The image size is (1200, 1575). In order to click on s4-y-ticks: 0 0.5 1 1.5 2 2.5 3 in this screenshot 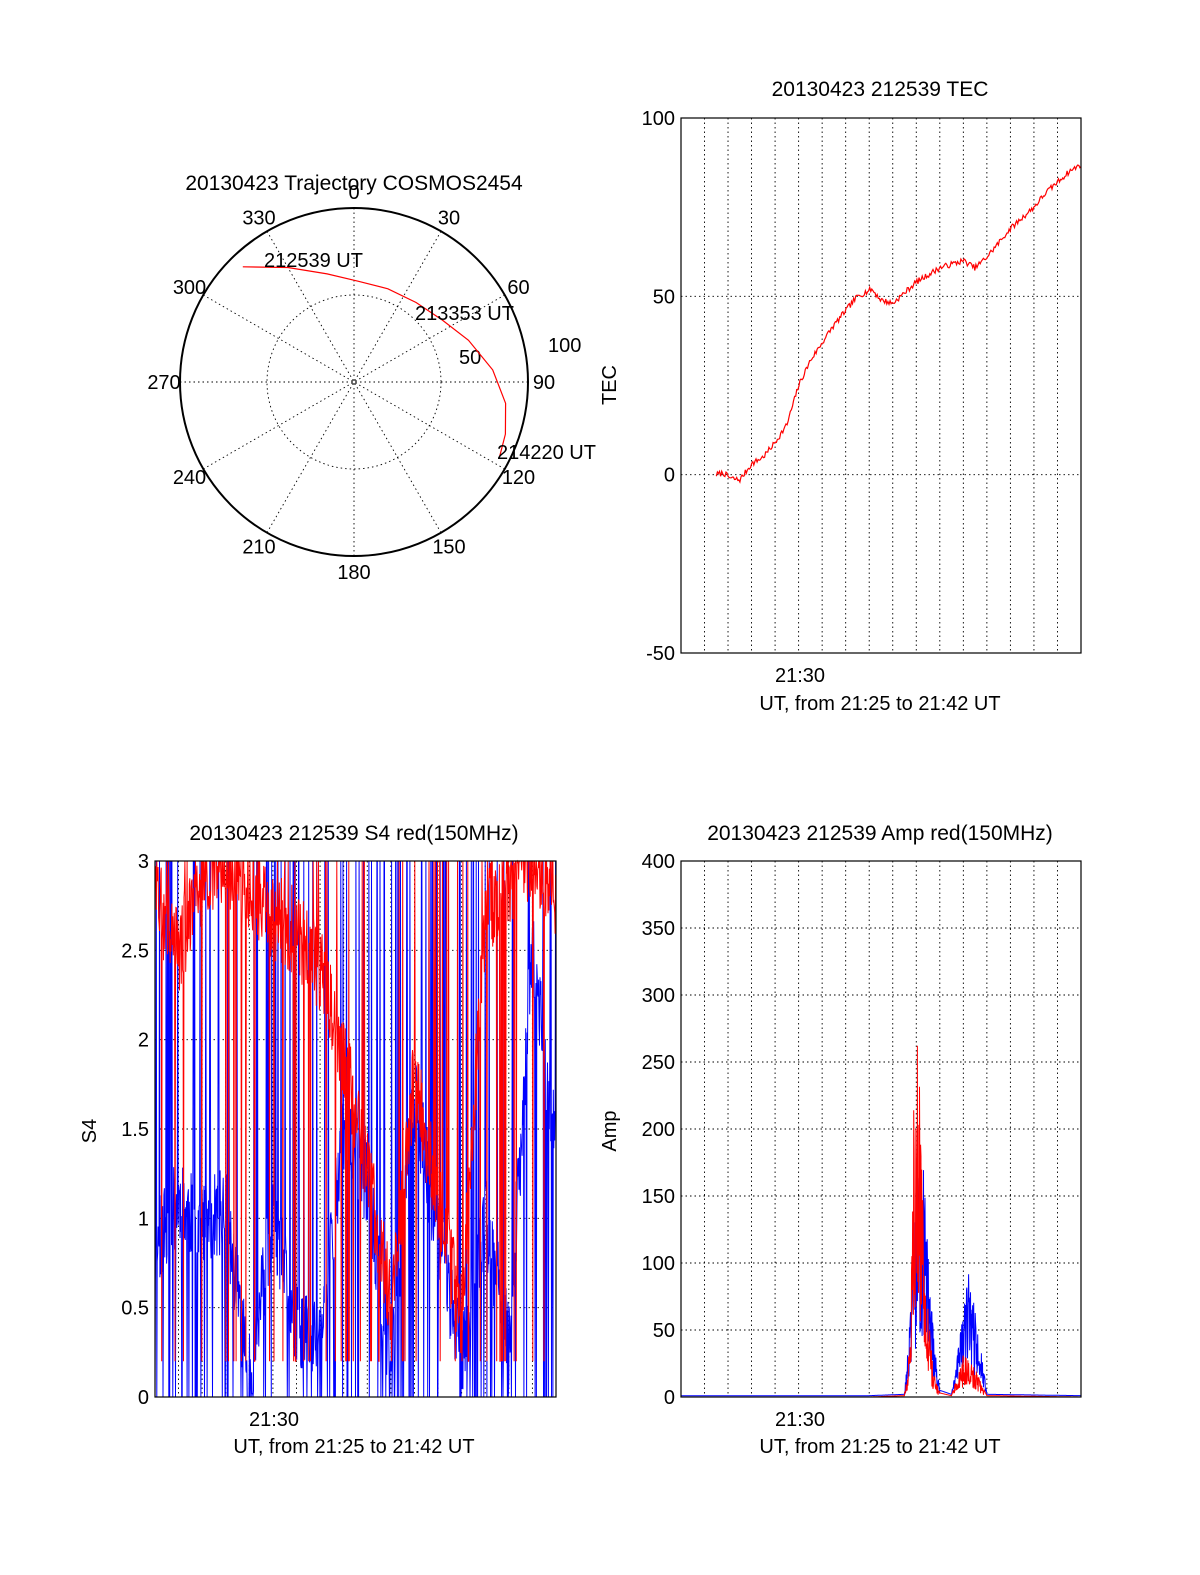, I will do `click(135, 1130)`.